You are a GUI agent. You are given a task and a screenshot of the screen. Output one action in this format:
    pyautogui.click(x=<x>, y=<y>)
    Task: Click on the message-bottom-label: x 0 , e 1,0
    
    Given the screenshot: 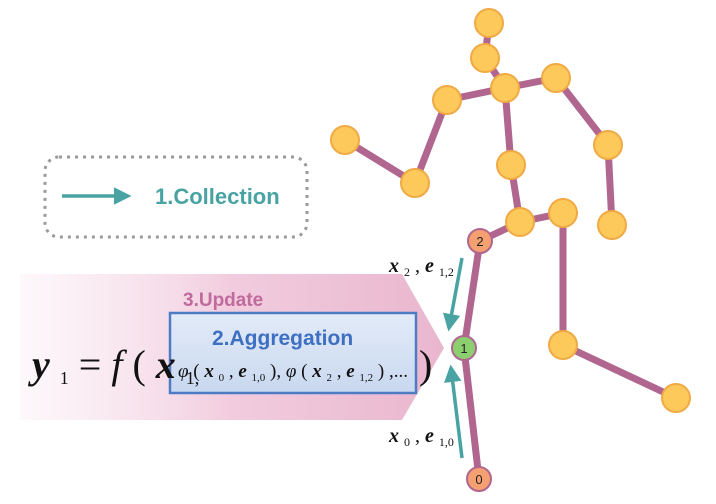 What is the action you would take?
    pyautogui.click(x=421, y=438)
    